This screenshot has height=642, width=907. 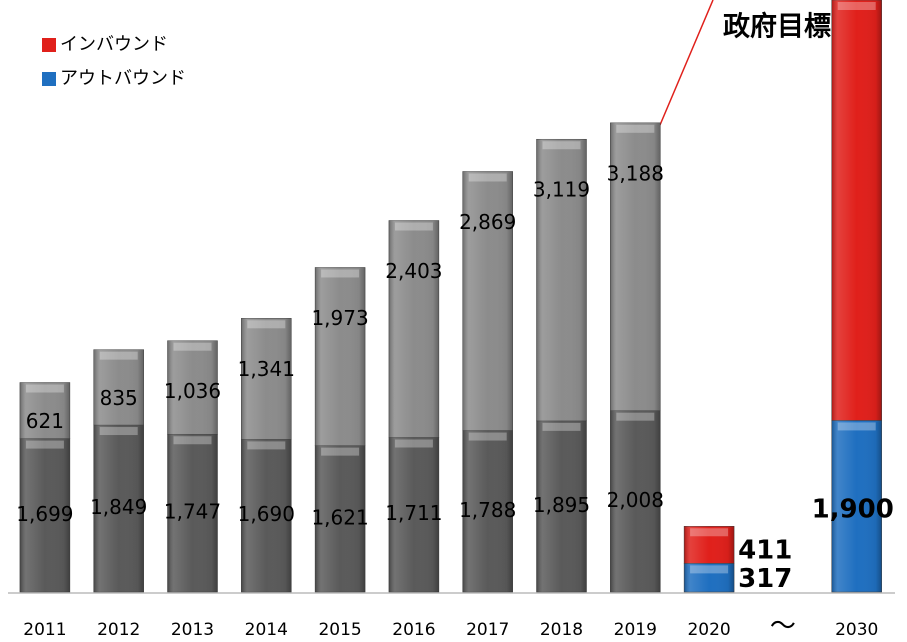 I want to click on value-label: 1,036, so click(x=192, y=391).